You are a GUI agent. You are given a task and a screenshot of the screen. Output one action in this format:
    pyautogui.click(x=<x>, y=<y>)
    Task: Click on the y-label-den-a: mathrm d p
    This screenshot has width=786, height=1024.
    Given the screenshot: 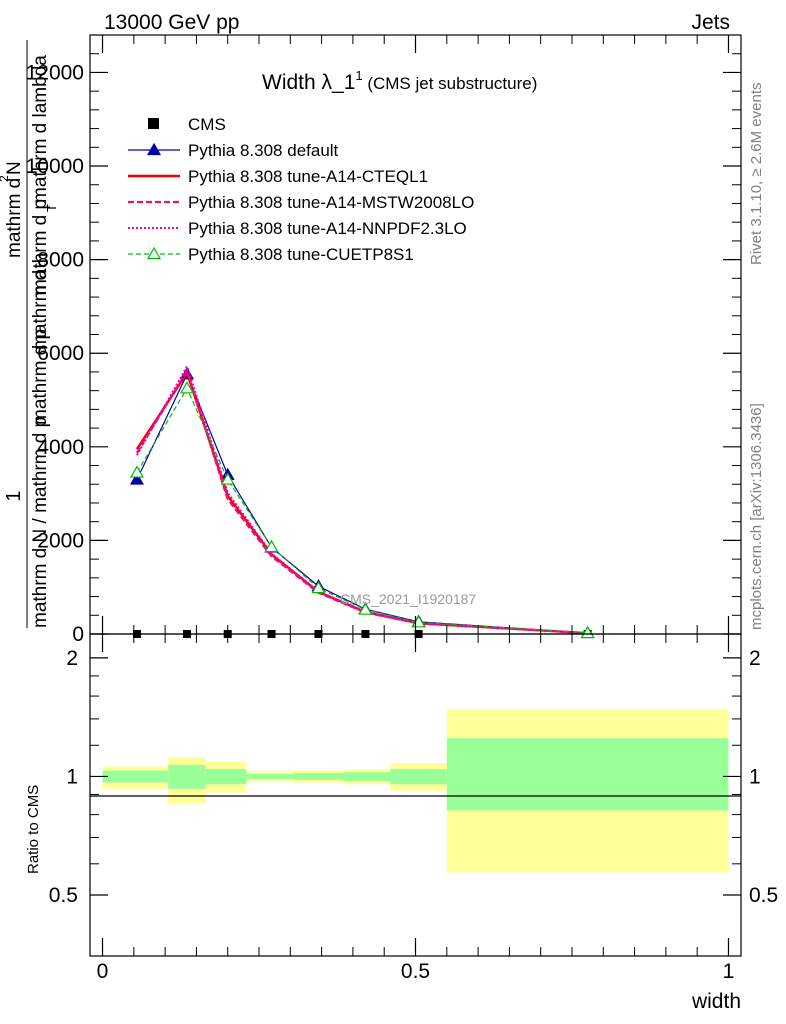 What is the action you would take?
    pyautogui.click(x=40, y=247)
    